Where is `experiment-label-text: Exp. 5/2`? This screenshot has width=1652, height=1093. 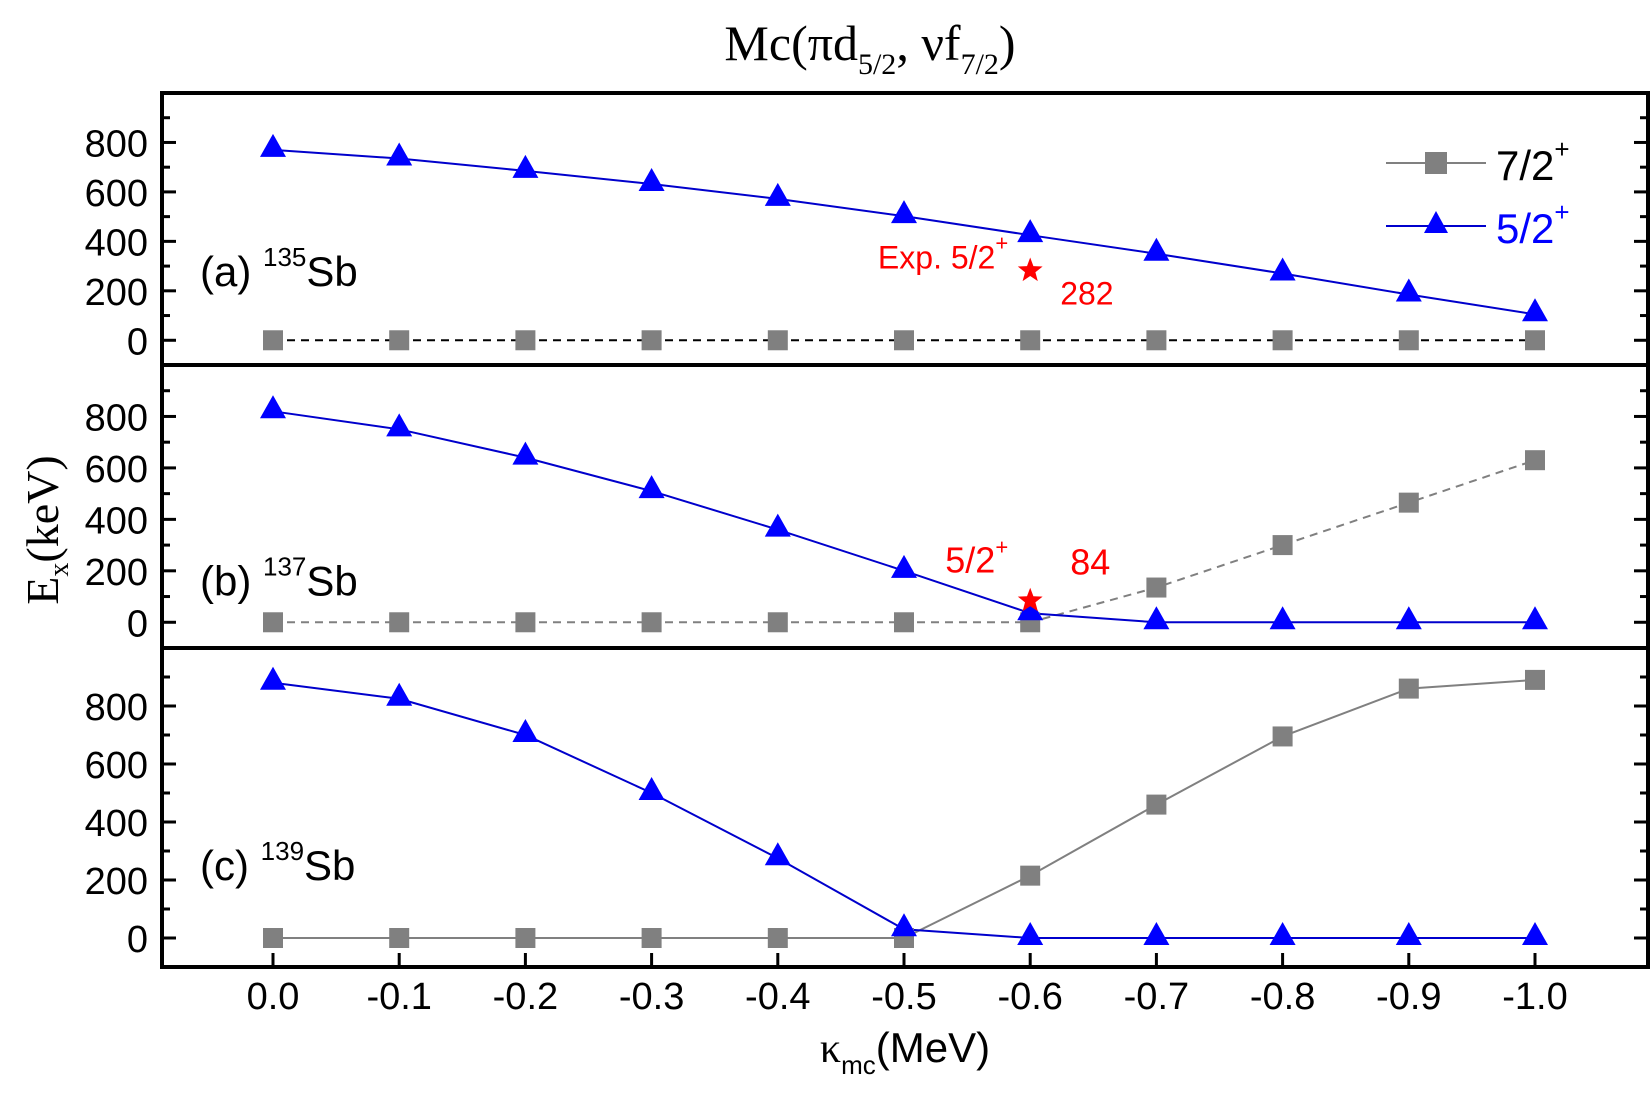
experiment-label-text: Exp. 5/2 is located at coordinates (936, 258).